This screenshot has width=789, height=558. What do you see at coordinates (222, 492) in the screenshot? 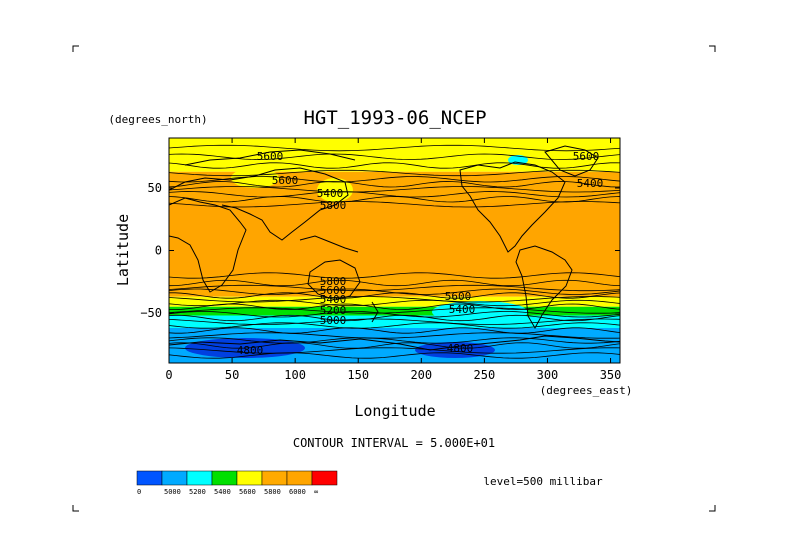
I see `colorbar-label: 5400` at bounding box center [222, 492].